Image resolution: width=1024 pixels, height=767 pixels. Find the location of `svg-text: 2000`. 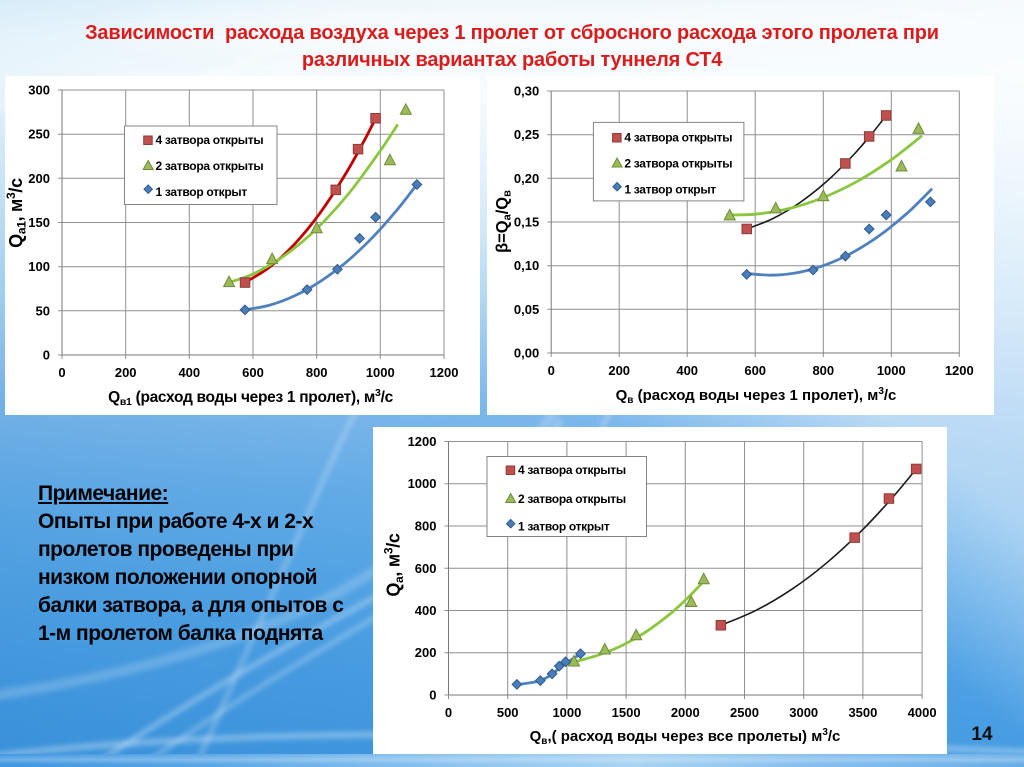

svg-text: 2000 is located at coordinates (685, 712).